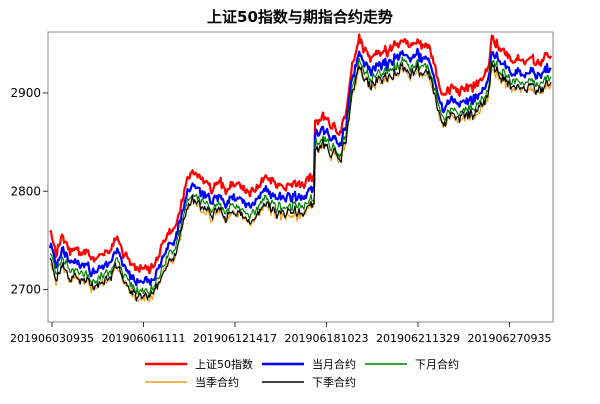  What do you see at coordinates (144, 338) in the screenshot?
I see `x-tick-label: 201906061111` at bounding box center [144, 338].